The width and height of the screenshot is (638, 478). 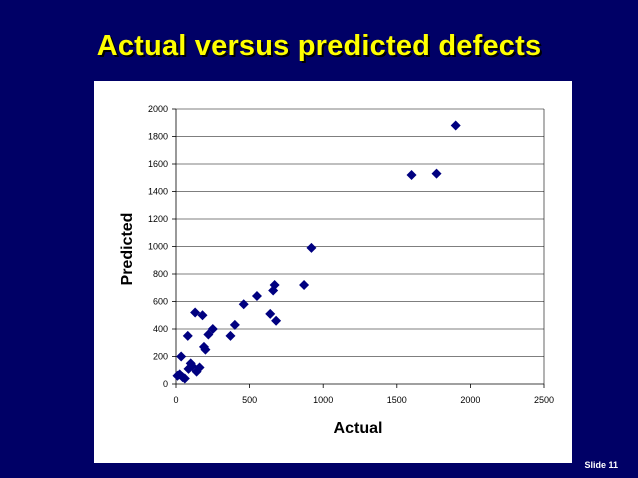 I want to click on x-tick-label: 2500, so click(x=544, y=400).